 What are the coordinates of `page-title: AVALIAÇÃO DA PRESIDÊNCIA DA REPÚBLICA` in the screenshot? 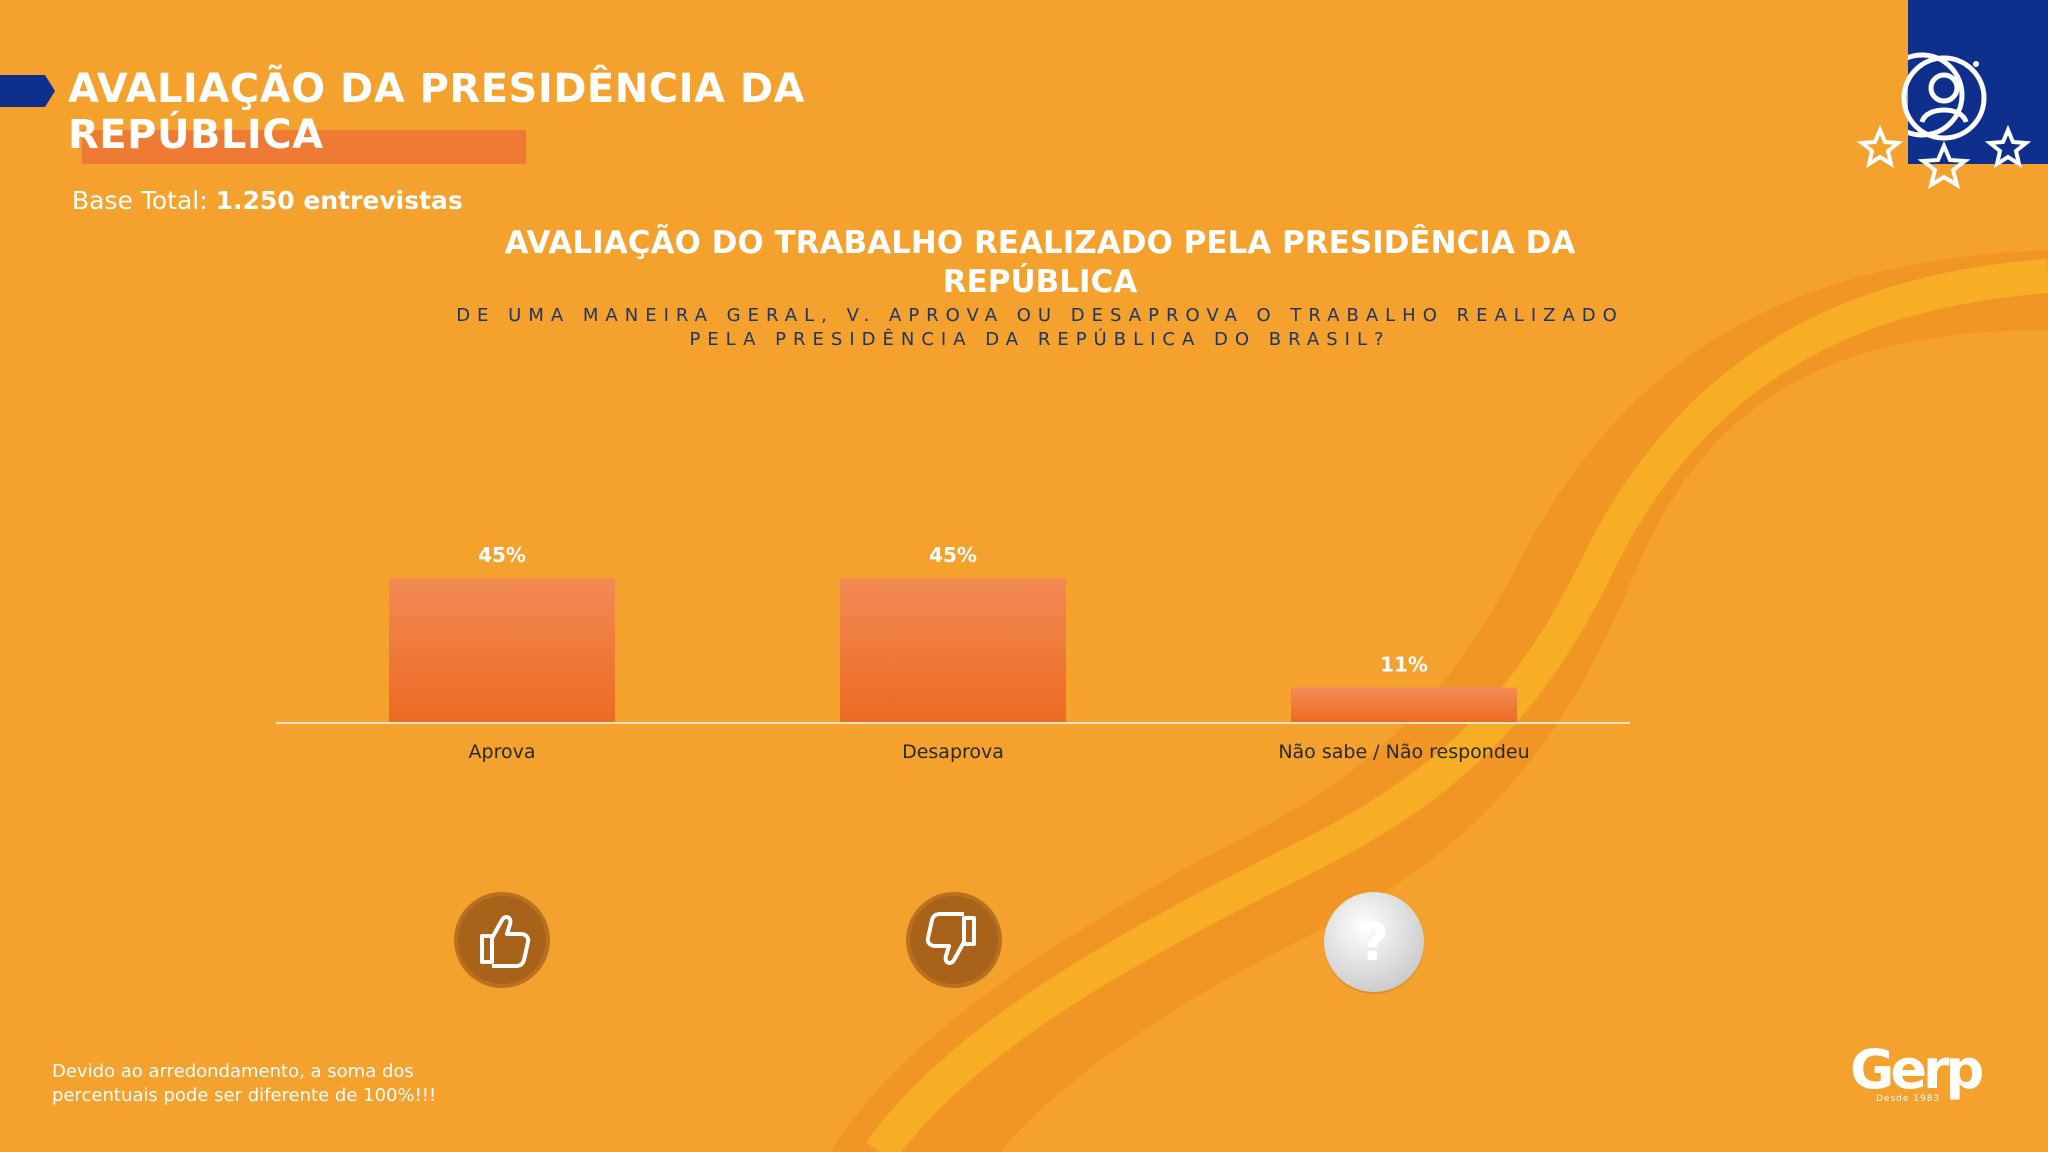 It's located at (437, 112).